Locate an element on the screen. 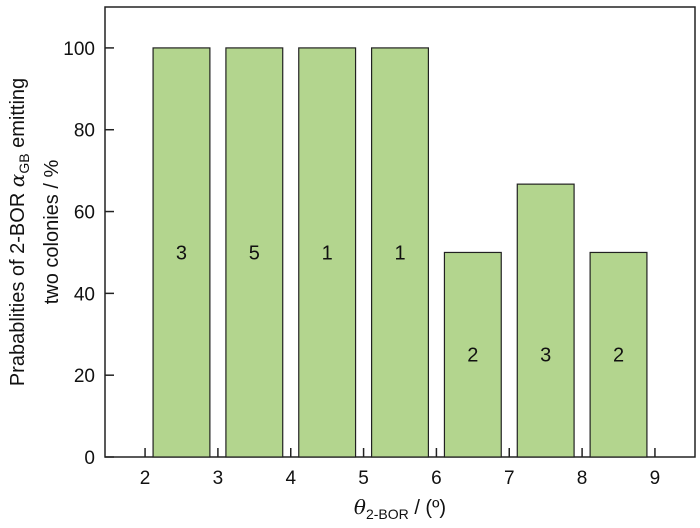 The width and height of the screenshot is (700, 528). bar-count-label-3: 1 is located at coordinates (327, 253).